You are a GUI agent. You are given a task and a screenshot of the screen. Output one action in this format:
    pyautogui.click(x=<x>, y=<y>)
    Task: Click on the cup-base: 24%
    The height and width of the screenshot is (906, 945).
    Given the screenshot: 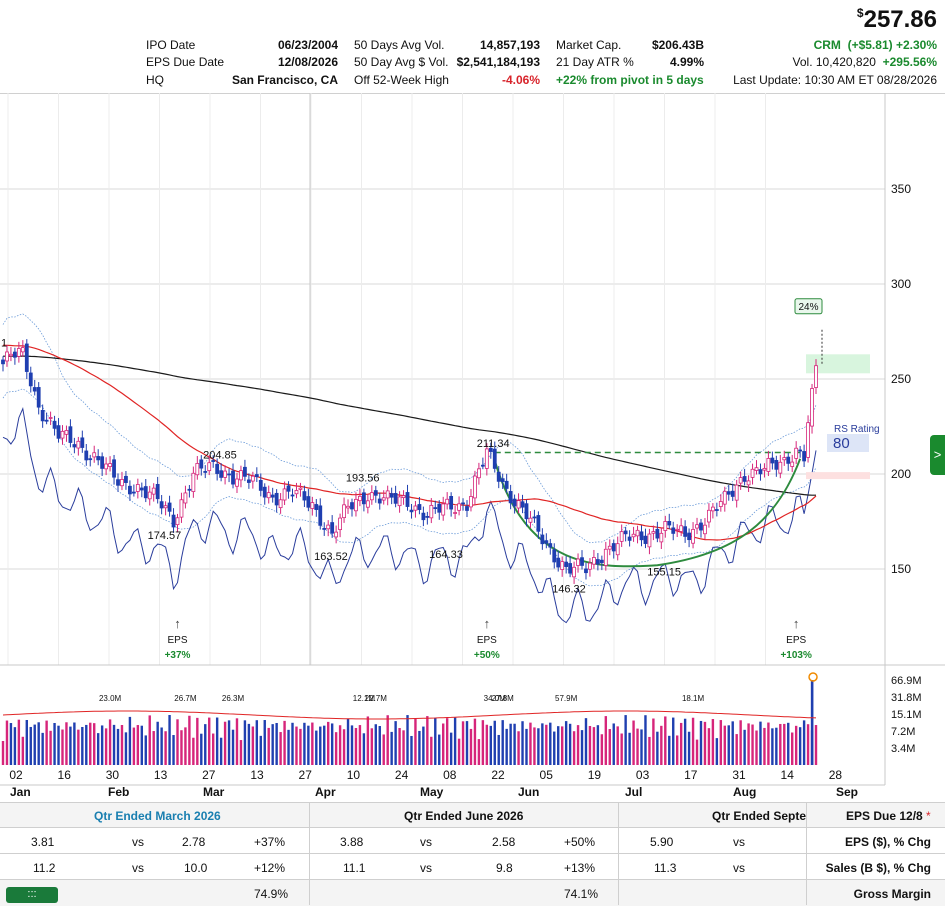 What is the action you would take?
    pyautogui.click(x=681, y=433)
    